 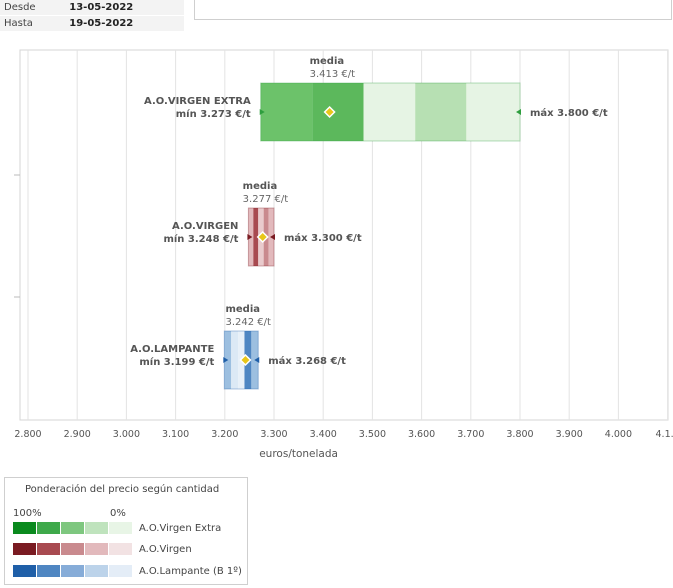 I want to click on legend-title: Ponderación del precio según cantidad, so click(x=122, y=489).